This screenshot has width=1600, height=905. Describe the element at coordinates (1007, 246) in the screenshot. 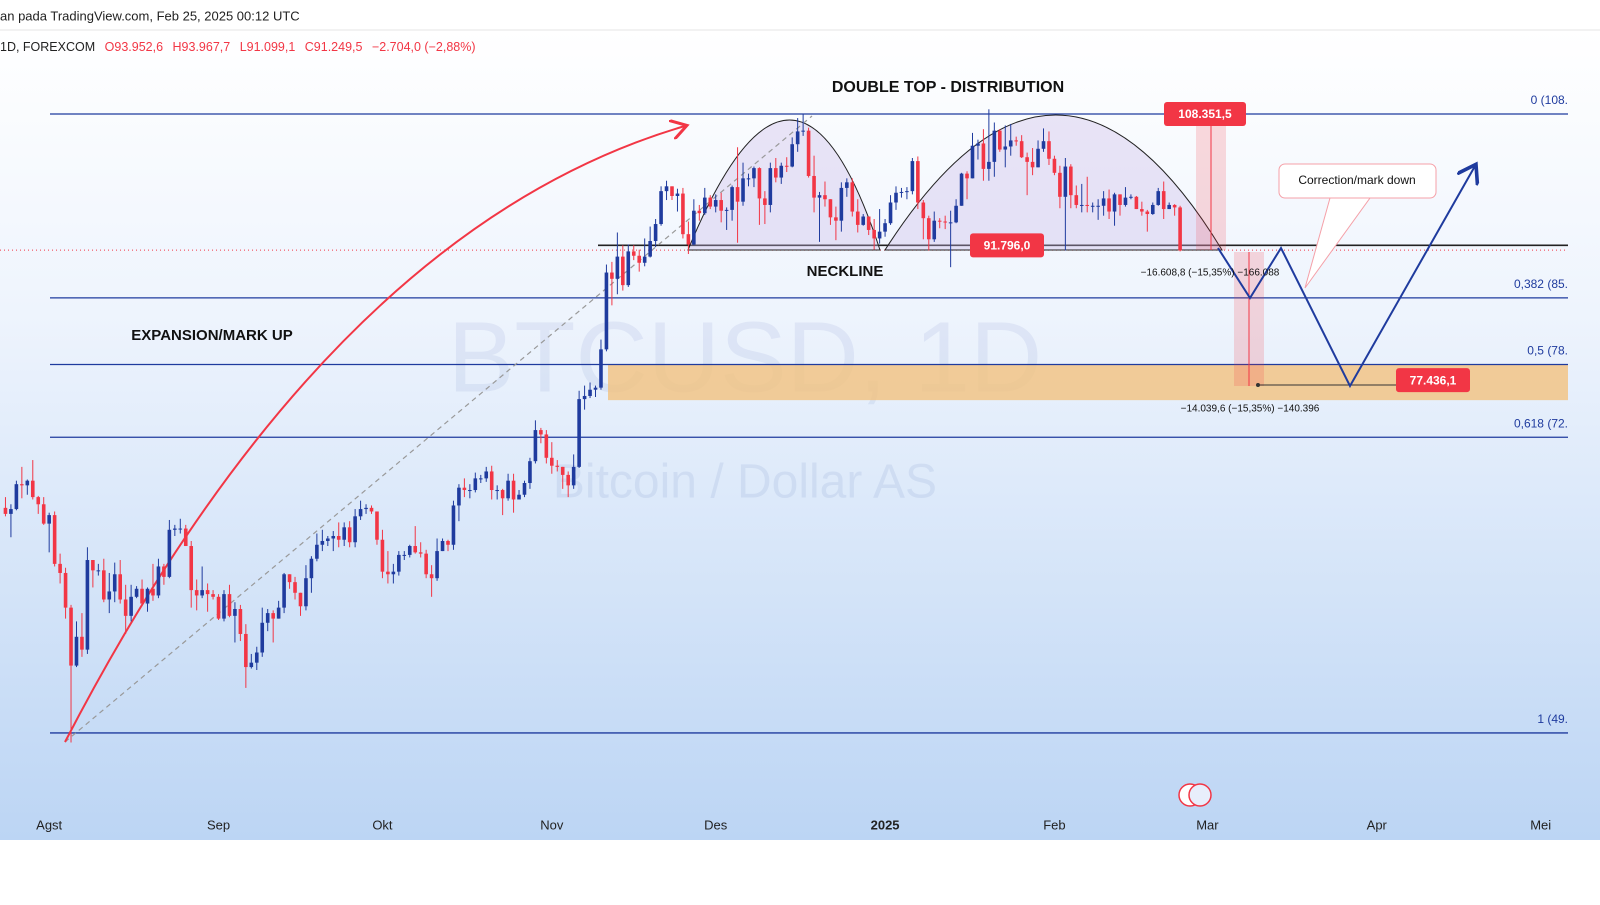

I see `price-label: 91.796,0` at that location.